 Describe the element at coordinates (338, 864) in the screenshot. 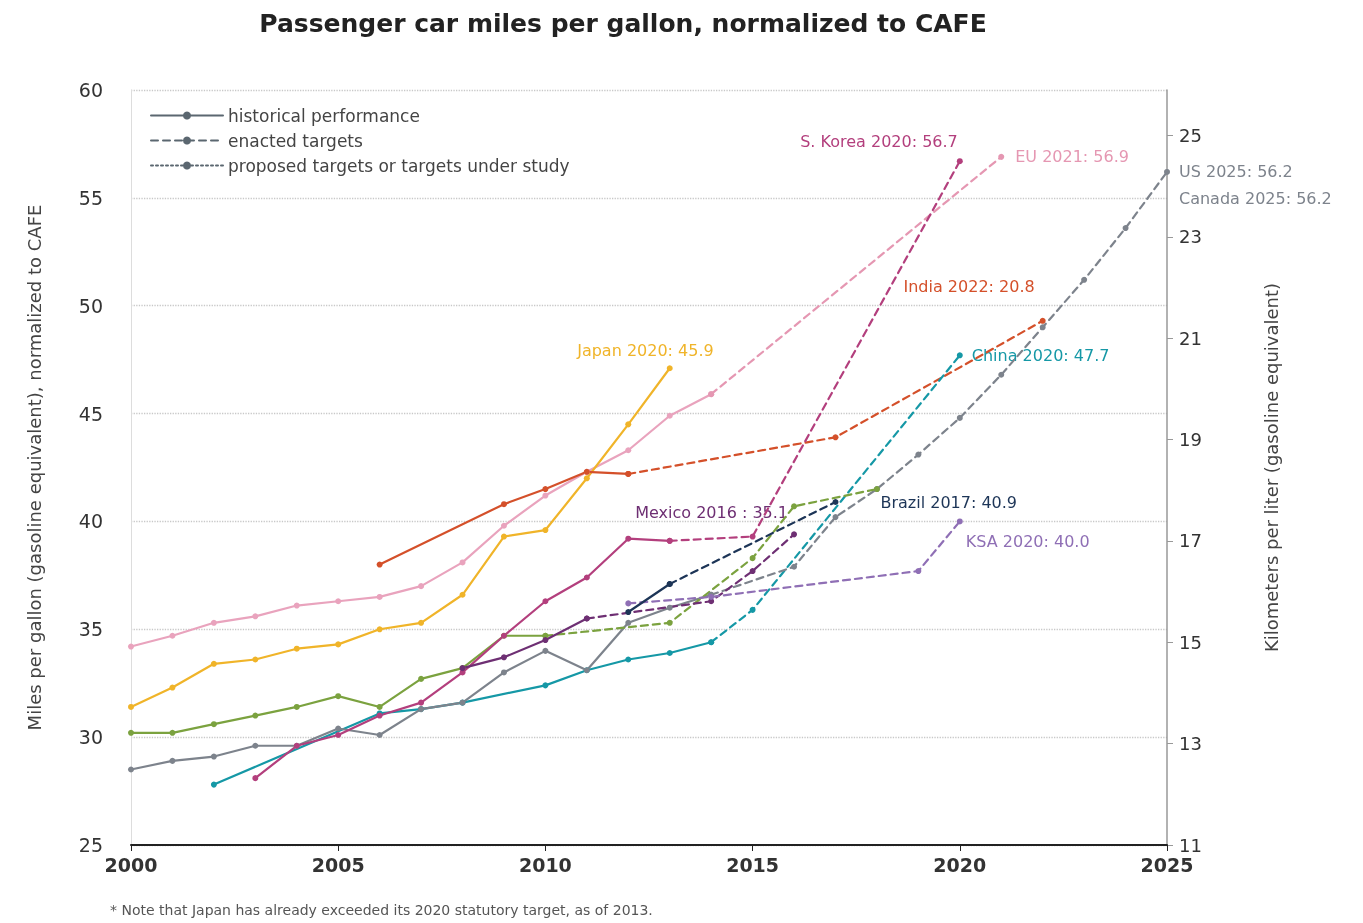

I see `x-tick-label: 2005` at that location.